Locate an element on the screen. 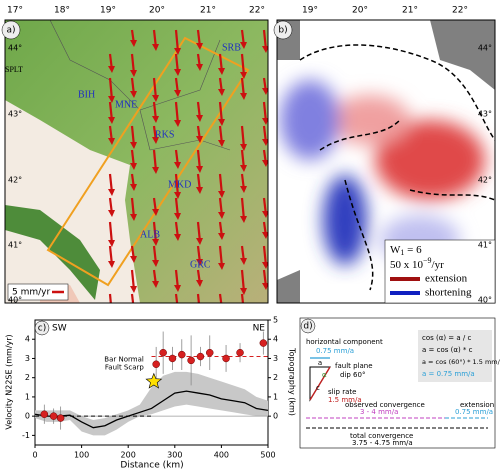  topography-line is located at coordinates (151, 409).